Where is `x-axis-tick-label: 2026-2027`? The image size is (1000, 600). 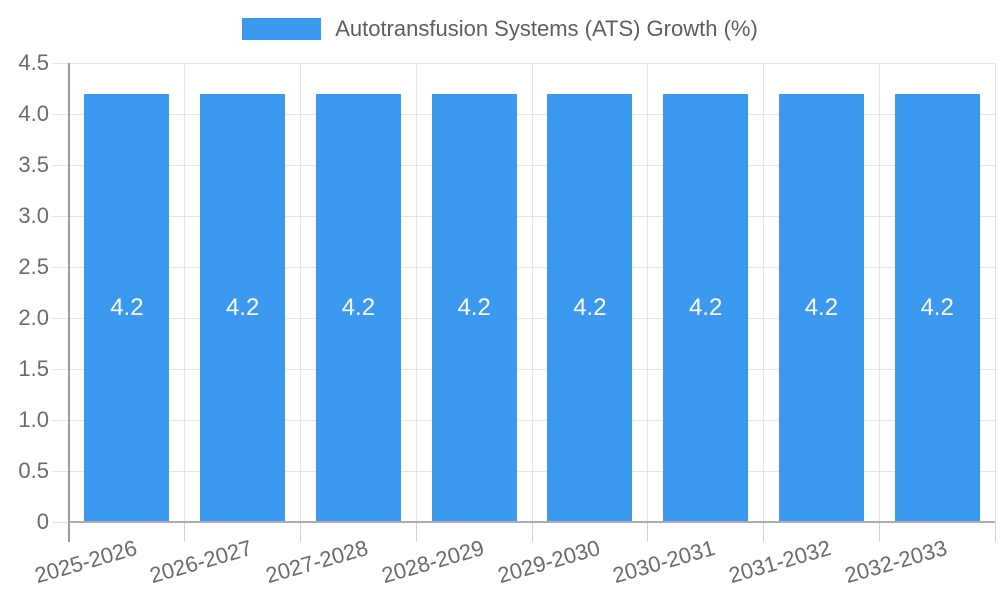
x-axis-tick-label: 2026-2027 is located at coordinates (201, 562).